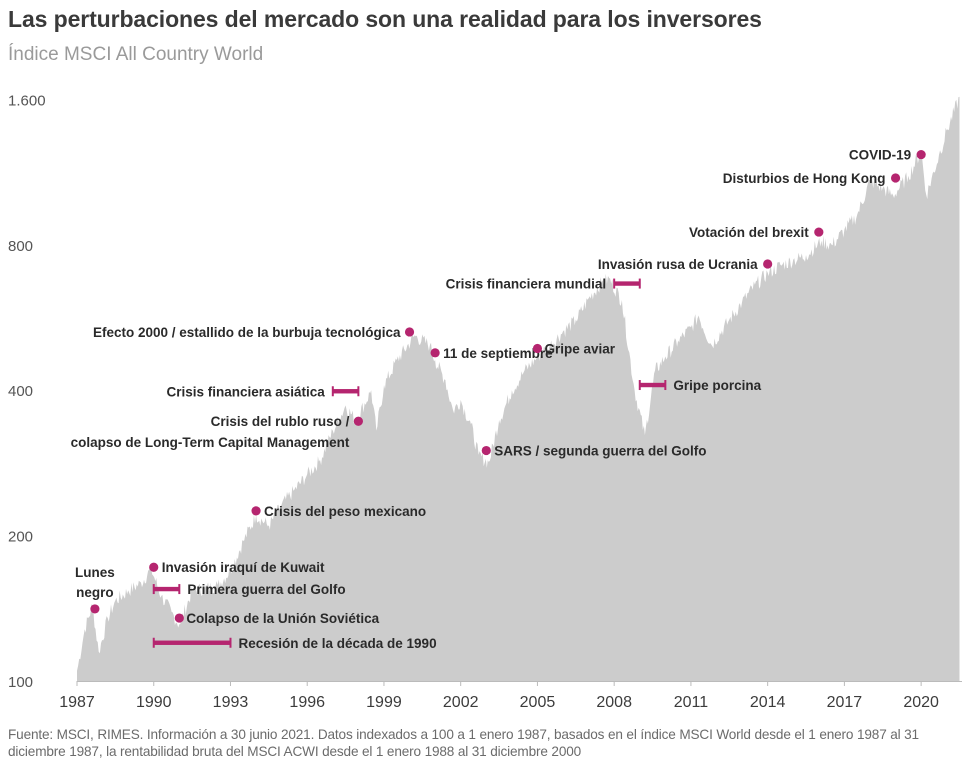  I want to click on x-tick-label: 2014, so click(768, 702).